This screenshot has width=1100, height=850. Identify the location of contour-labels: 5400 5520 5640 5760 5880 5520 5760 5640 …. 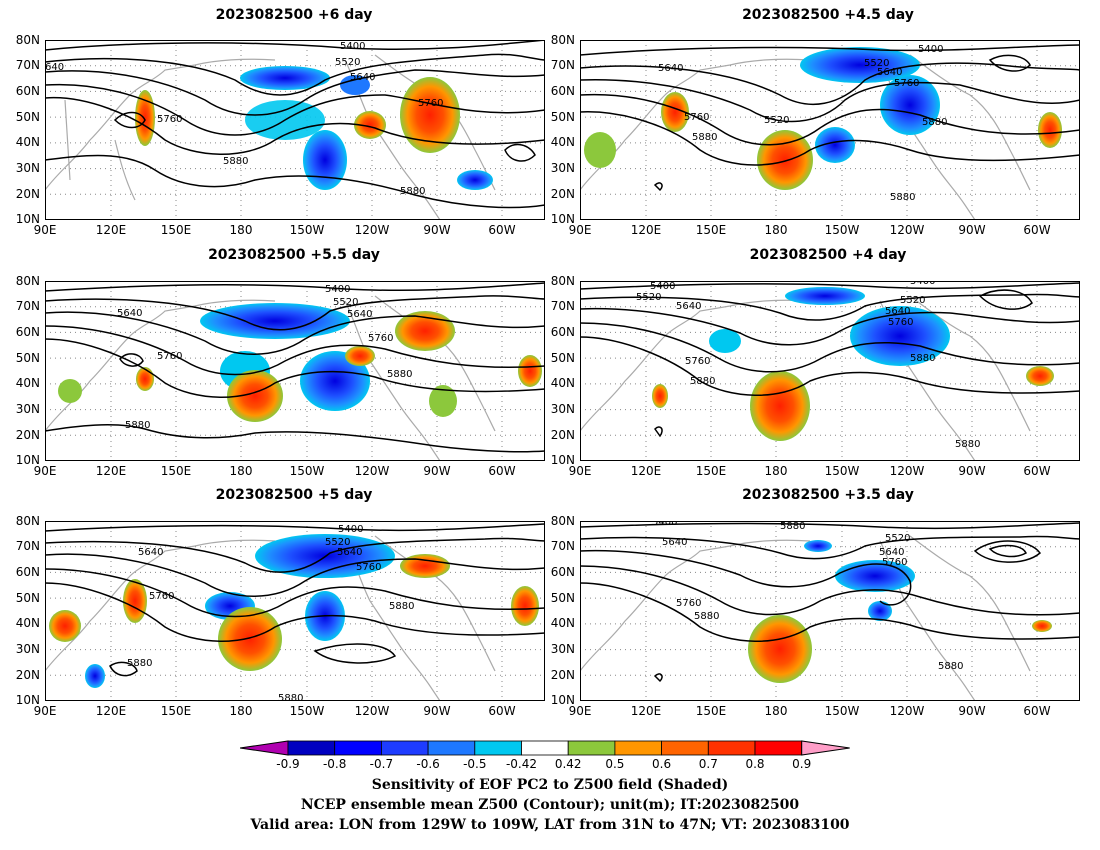
(802, 123).